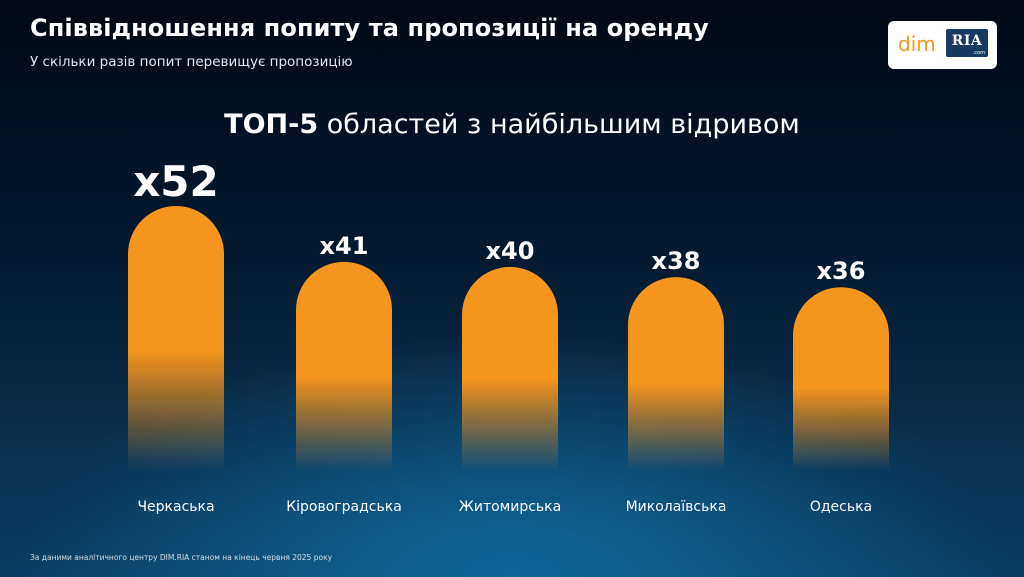 This screenshot has height=577, width=1024. What do you see at coordinates (271, 124) in the screenshot?
I see `chart-title-bold: ТОП-5` at bounding box center [271, 124].